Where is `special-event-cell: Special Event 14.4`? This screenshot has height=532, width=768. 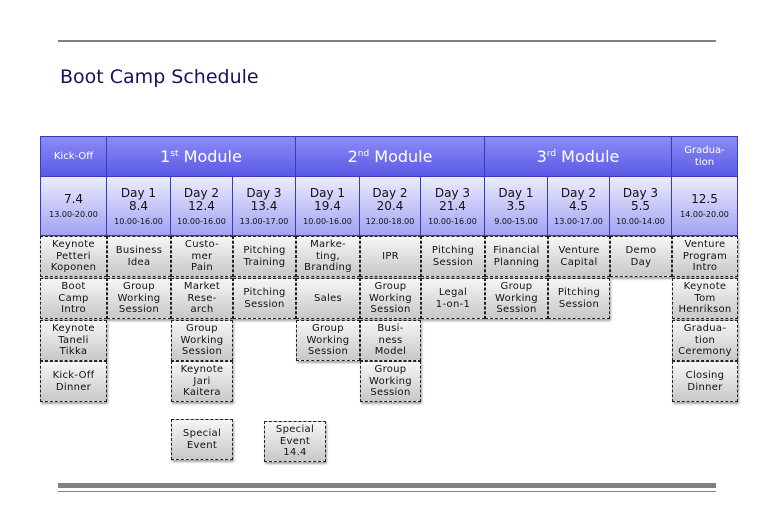
special-event-cell: Special Event 14.4 is located at coordinates (295, 441).